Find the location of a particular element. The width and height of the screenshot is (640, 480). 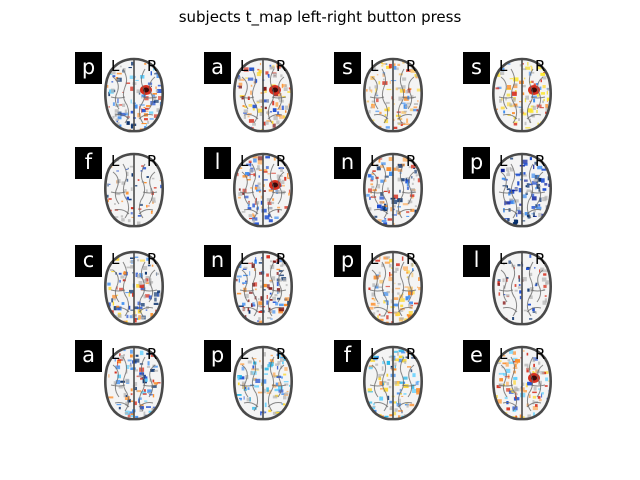

activation-map is located at coordinates (394, 191).